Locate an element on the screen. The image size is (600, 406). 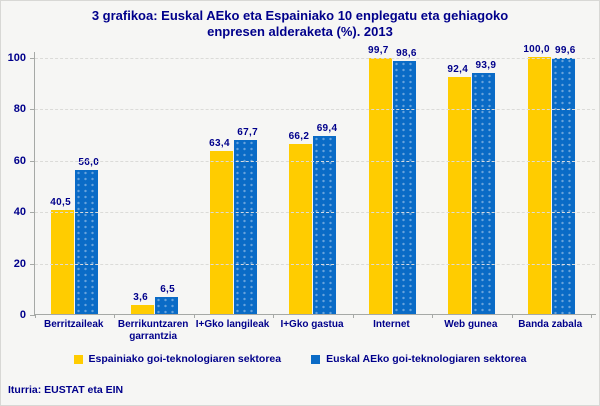
bar-group: 99,7 98,6 is located at coordinates (392, 179).